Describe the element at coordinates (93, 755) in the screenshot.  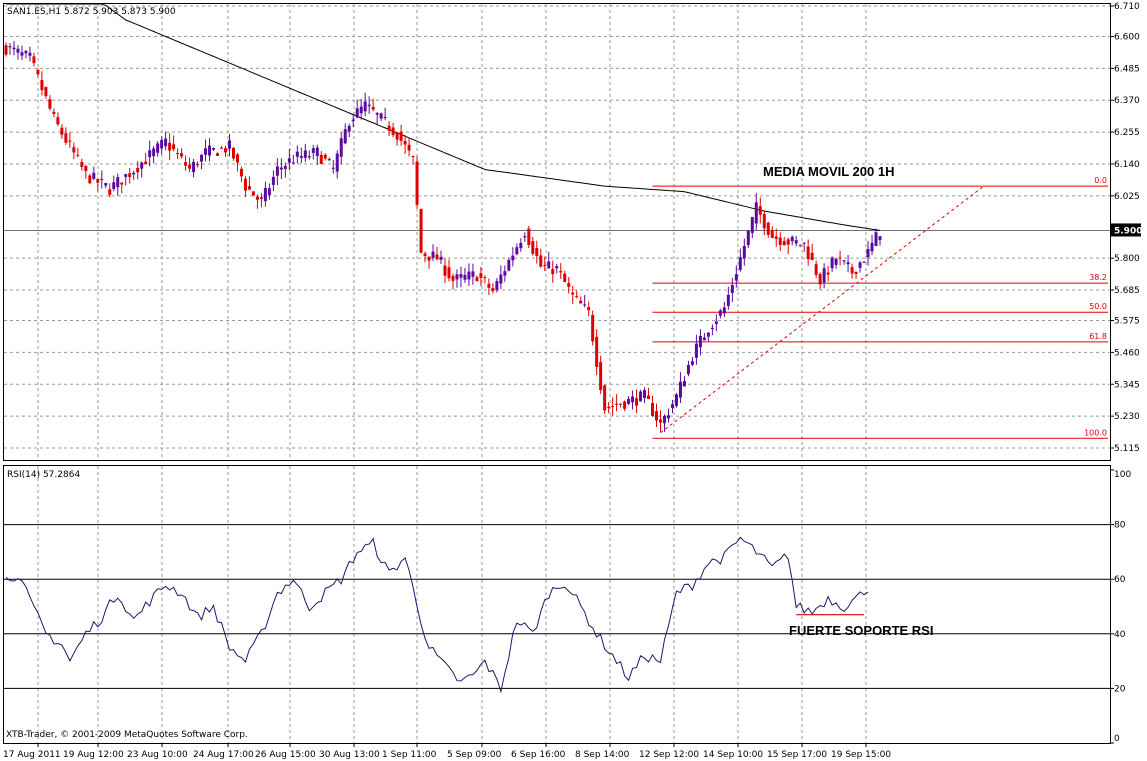
I see `time-tick-label: 19 Aug 12:00` at that location.